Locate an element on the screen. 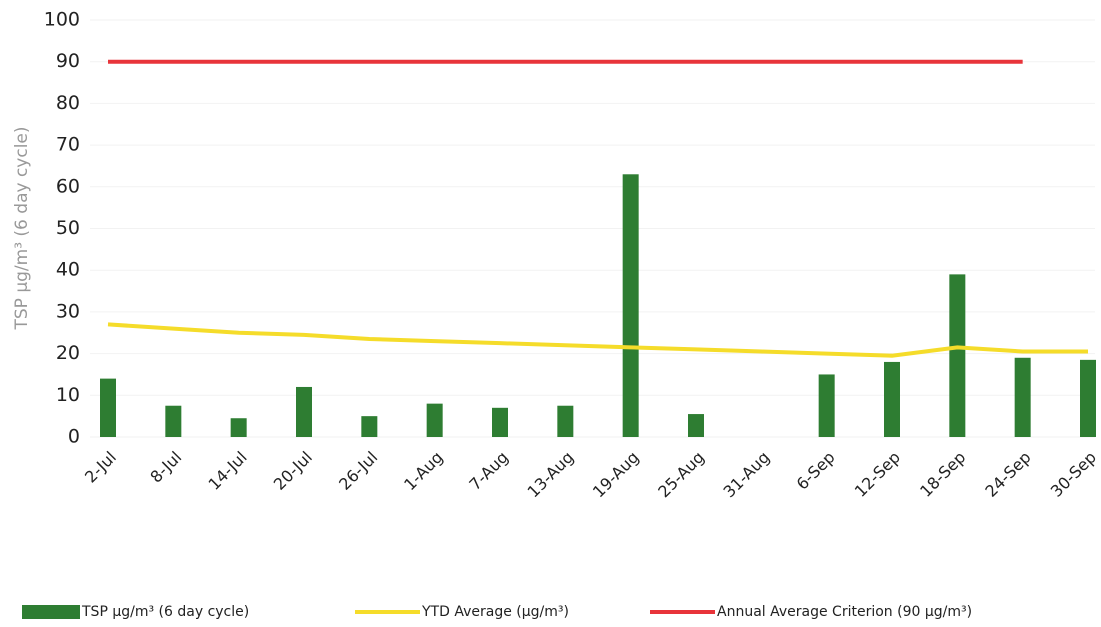 This screenshot has height=627, width=1101. x-tick-label: 25-Aug is located at coordinates (681, 475).